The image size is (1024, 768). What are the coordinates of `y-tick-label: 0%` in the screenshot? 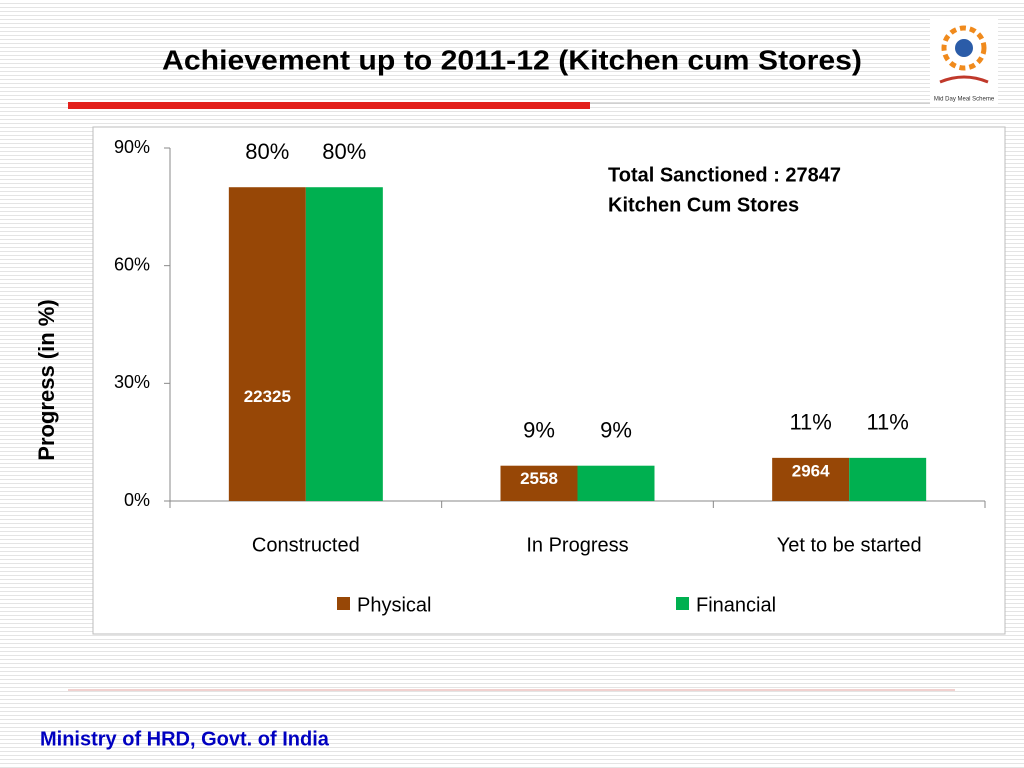 It's located at (137, 500).